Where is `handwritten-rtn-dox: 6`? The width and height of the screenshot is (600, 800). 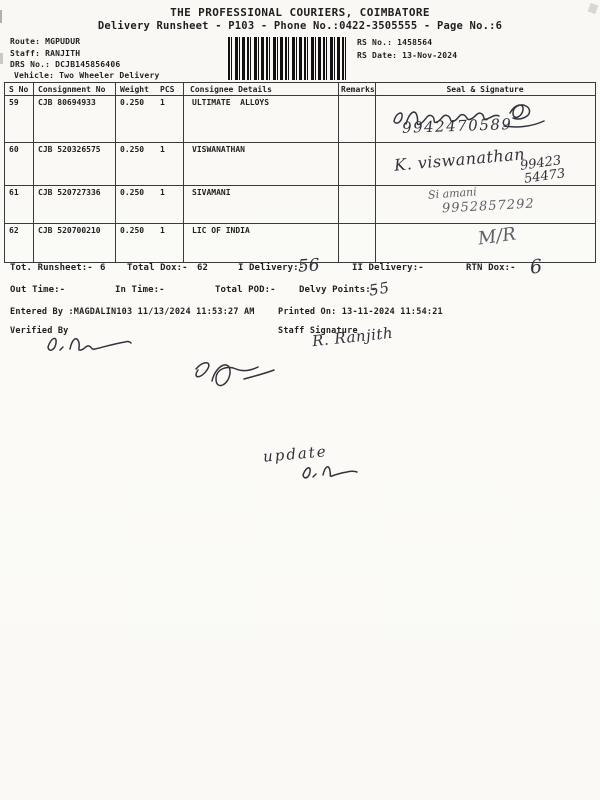 handwritten-rtn-dox: 6 is located at coordinates (536, 267).